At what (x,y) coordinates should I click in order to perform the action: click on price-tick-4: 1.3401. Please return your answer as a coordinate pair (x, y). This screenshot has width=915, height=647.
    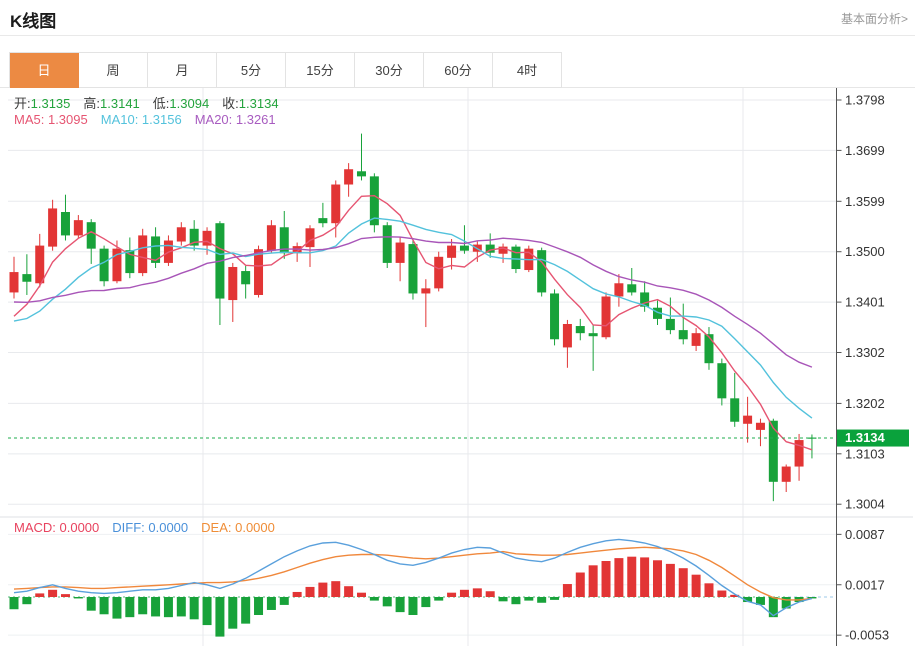
    Looking at the image, I should click on (865, 302).